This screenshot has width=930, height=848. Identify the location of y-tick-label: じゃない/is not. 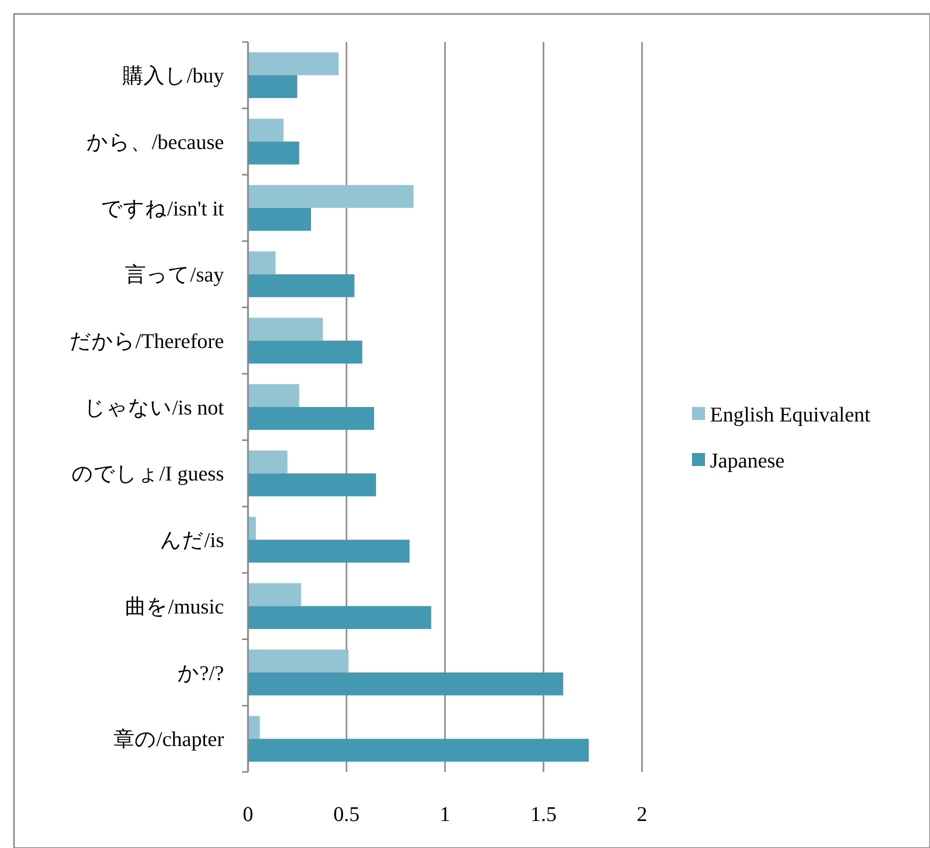
(154, 407).